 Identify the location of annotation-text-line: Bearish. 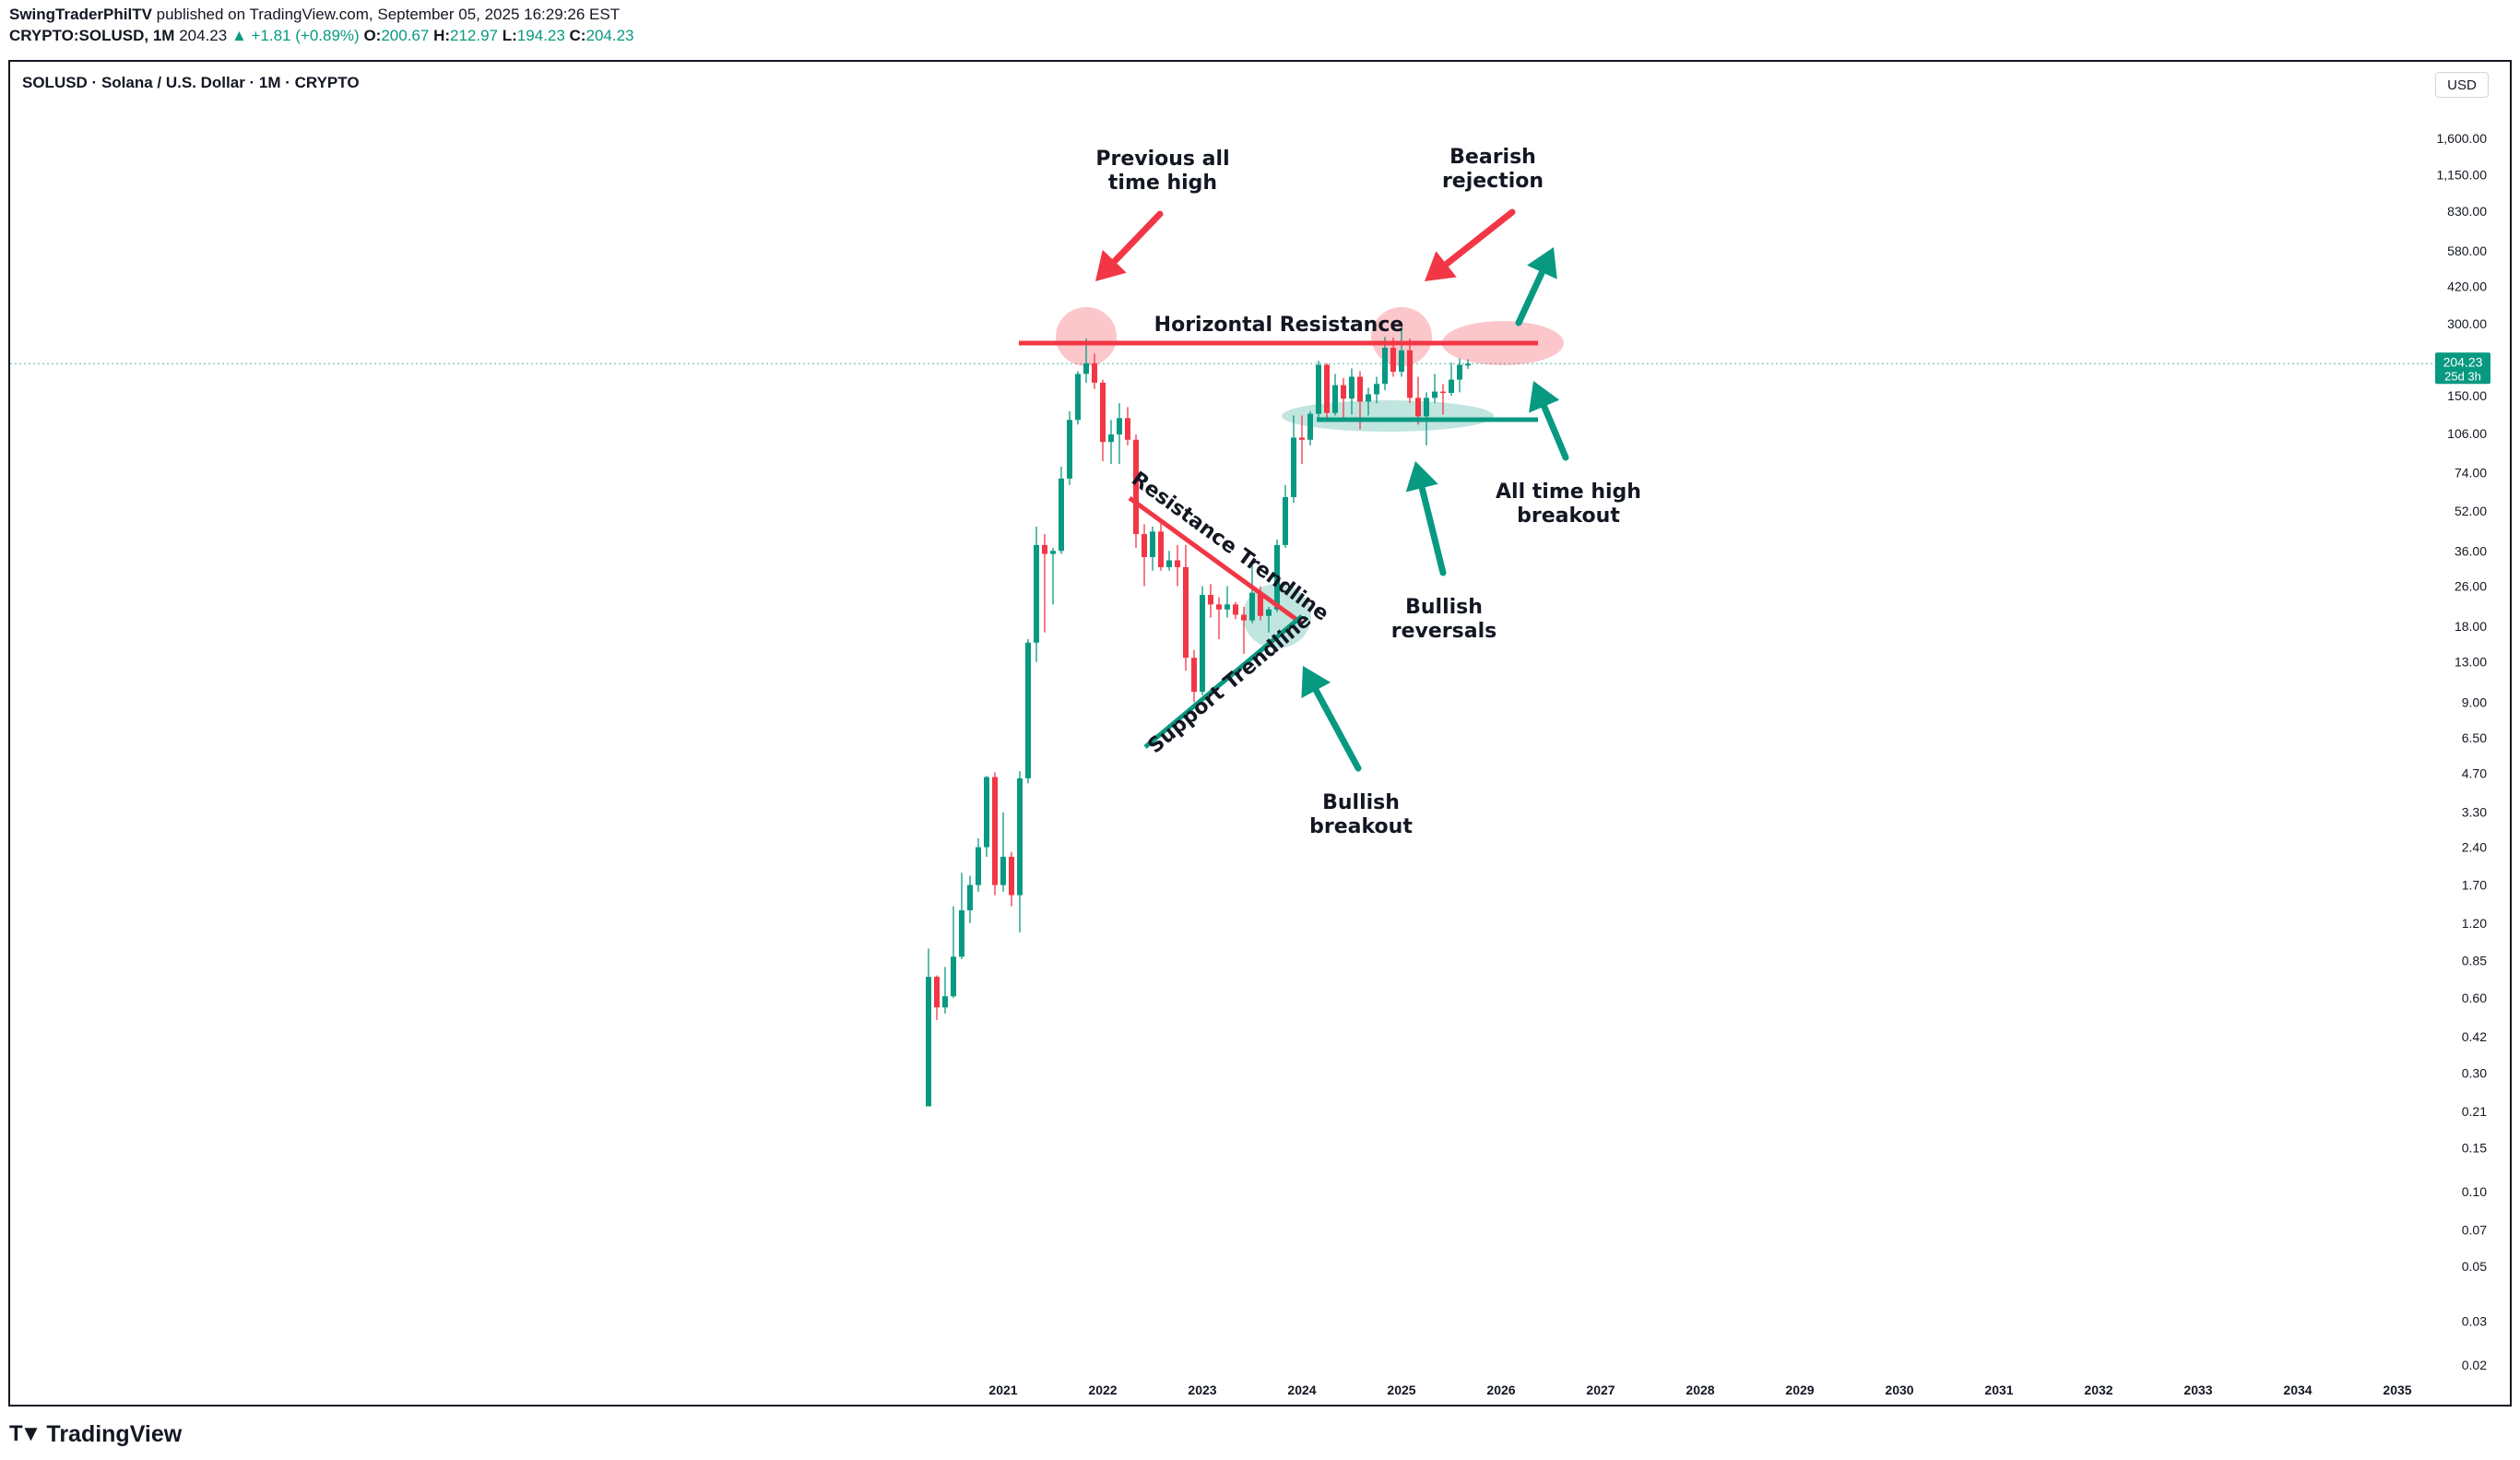
(1492, 157).